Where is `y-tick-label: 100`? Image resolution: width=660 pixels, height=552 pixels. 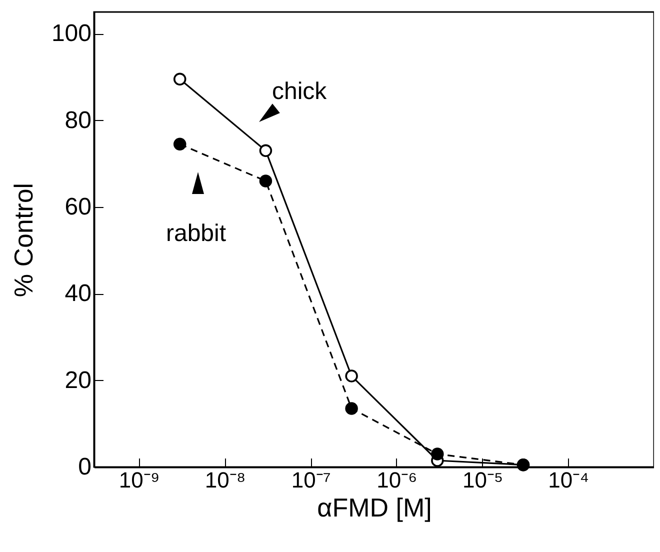
y-tick-label: 100 is located at coordinates (71, 34).